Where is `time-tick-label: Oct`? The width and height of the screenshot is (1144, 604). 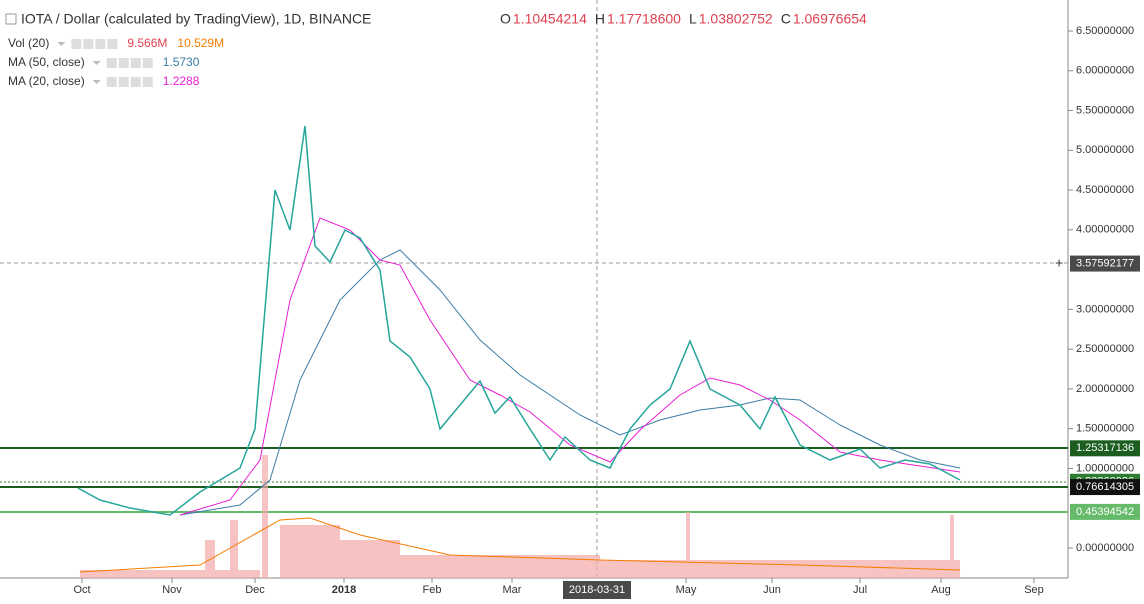
time-tick-label: Oct is located at coordinates (81, 590).